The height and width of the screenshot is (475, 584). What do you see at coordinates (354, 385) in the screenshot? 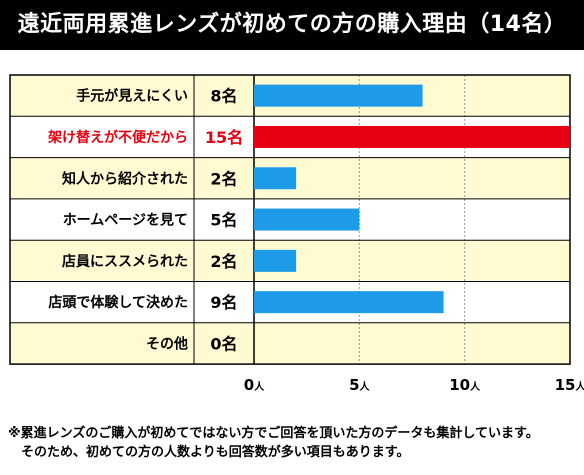
I see `x-tick-number: 5` at bounding box center [354, 385].